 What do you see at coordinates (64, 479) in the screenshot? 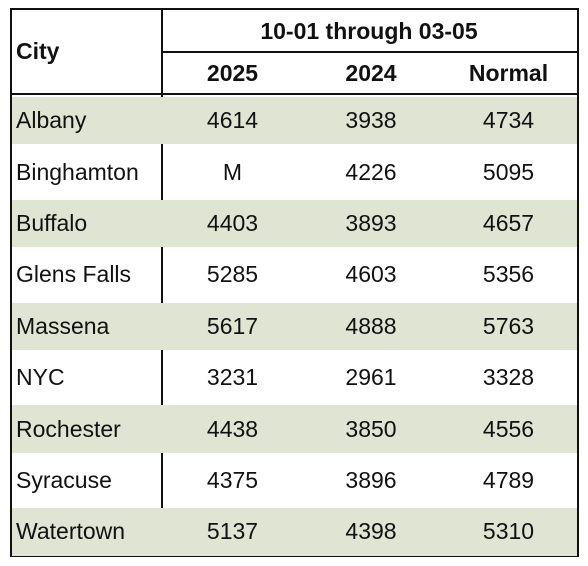
I see `city-cell: Syracuse` at bounding box center [64, 479].